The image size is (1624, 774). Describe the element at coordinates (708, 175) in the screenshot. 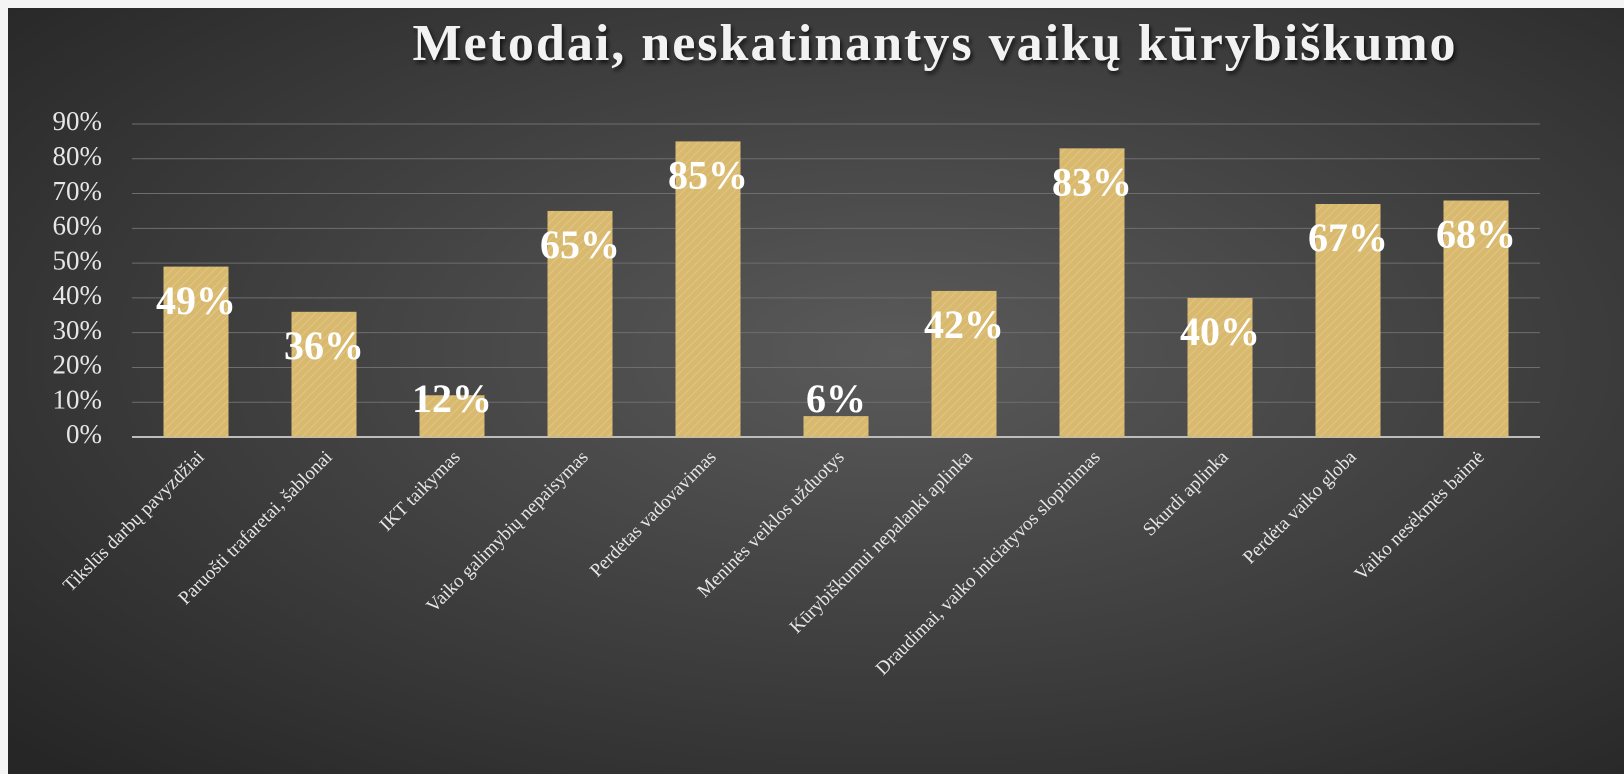

I see `data-label: 85%` at that location.